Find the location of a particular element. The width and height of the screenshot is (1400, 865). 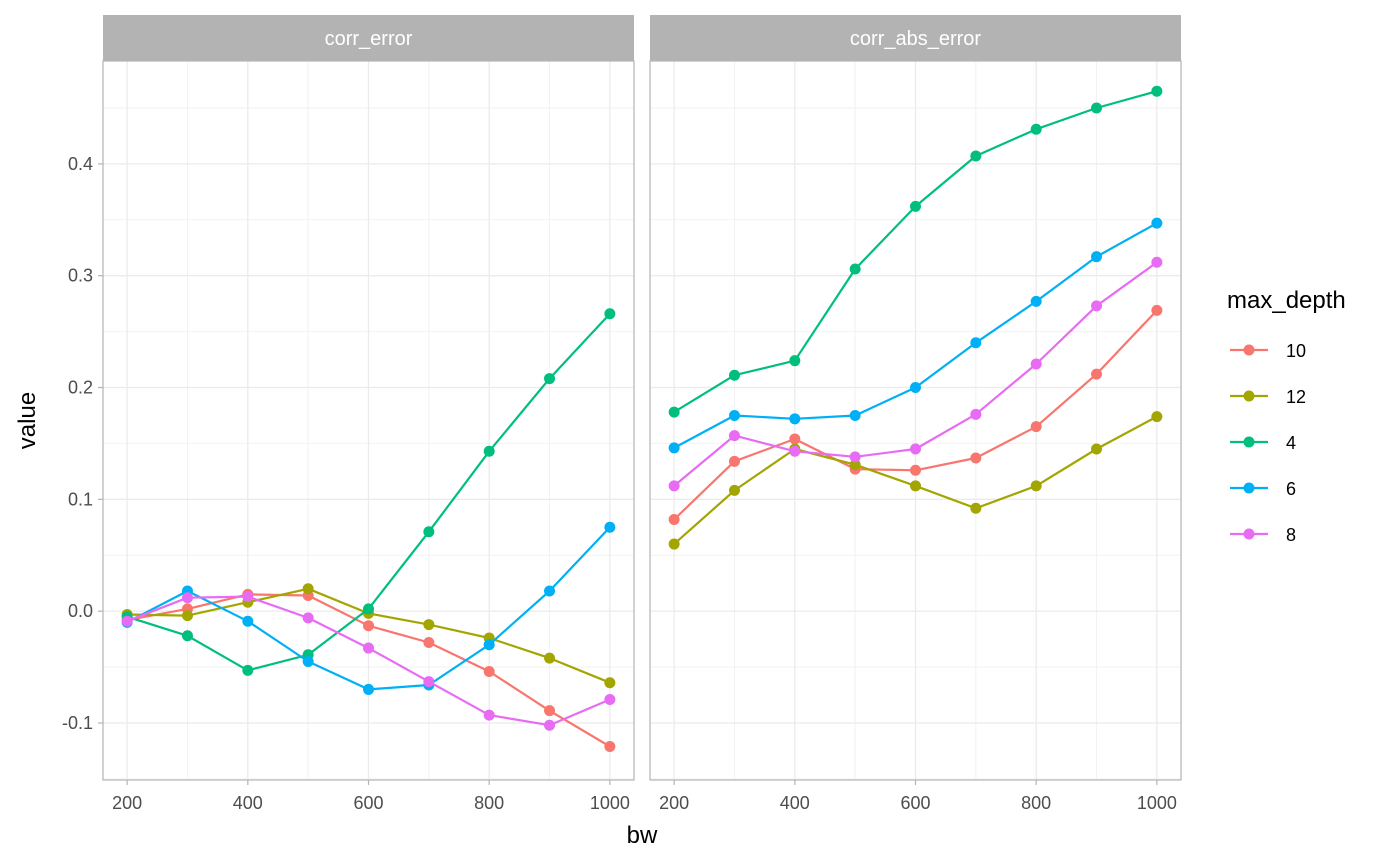

facet-strip-label: corr_error is located at coordinates (369, 39).